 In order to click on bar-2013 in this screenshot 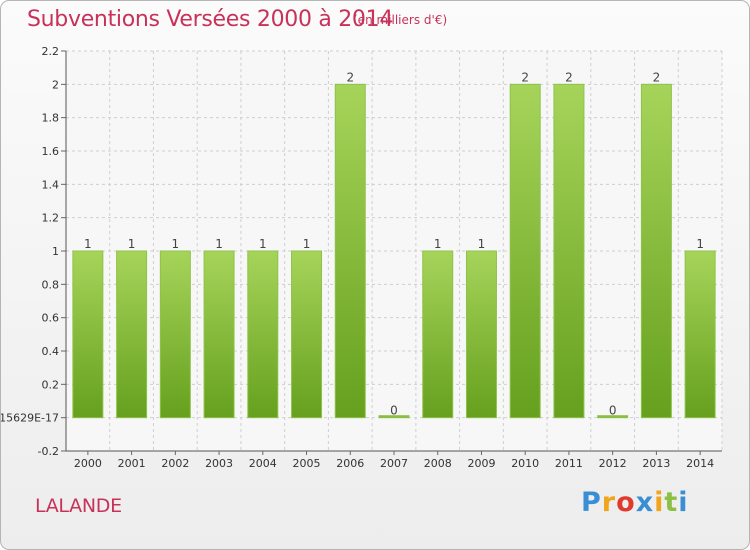, I will do `click(656, 251)`.